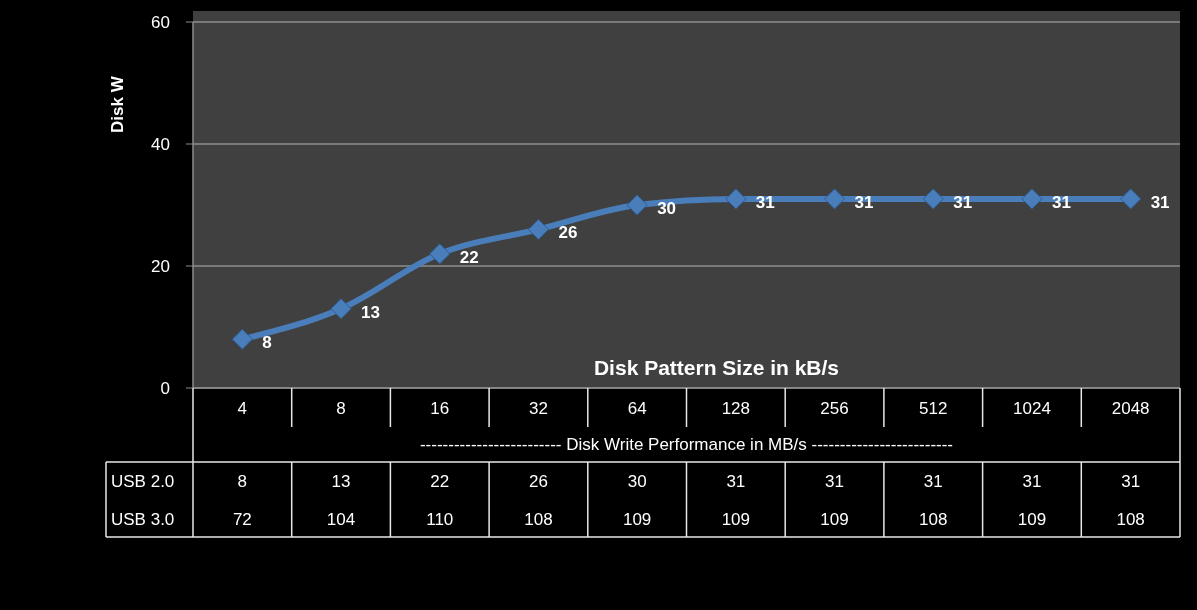 Image resolution: width=1197 pixels, height=610 pixels. What do you see at coordinates (160, 267) in the screenshot?
I see `y-tick-label: 20` at bounding box center [160, 267].